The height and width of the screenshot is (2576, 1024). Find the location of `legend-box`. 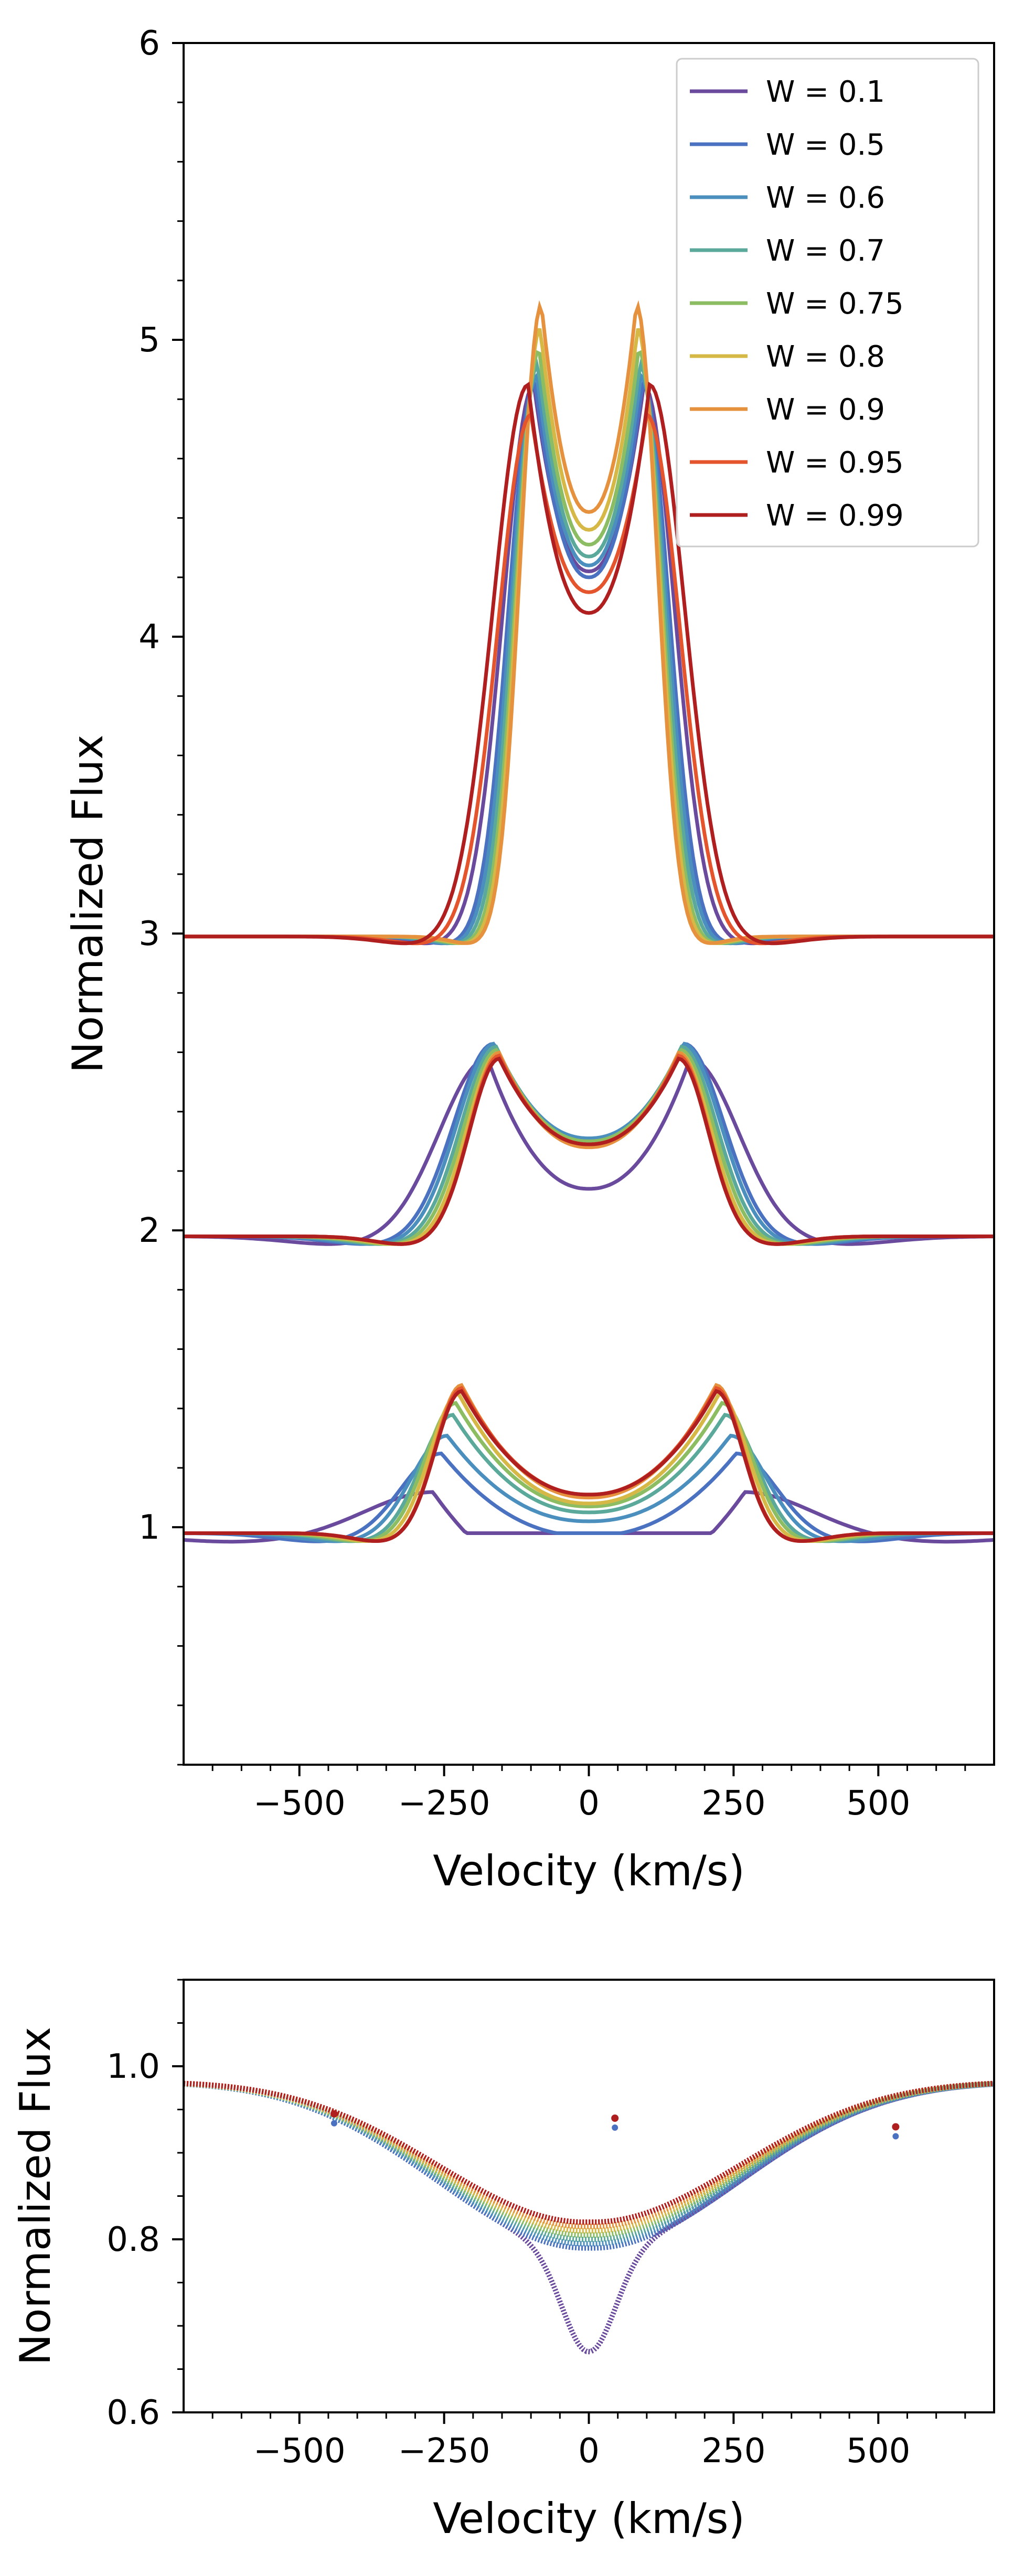

legend-box is located at coordinates (827, 303).